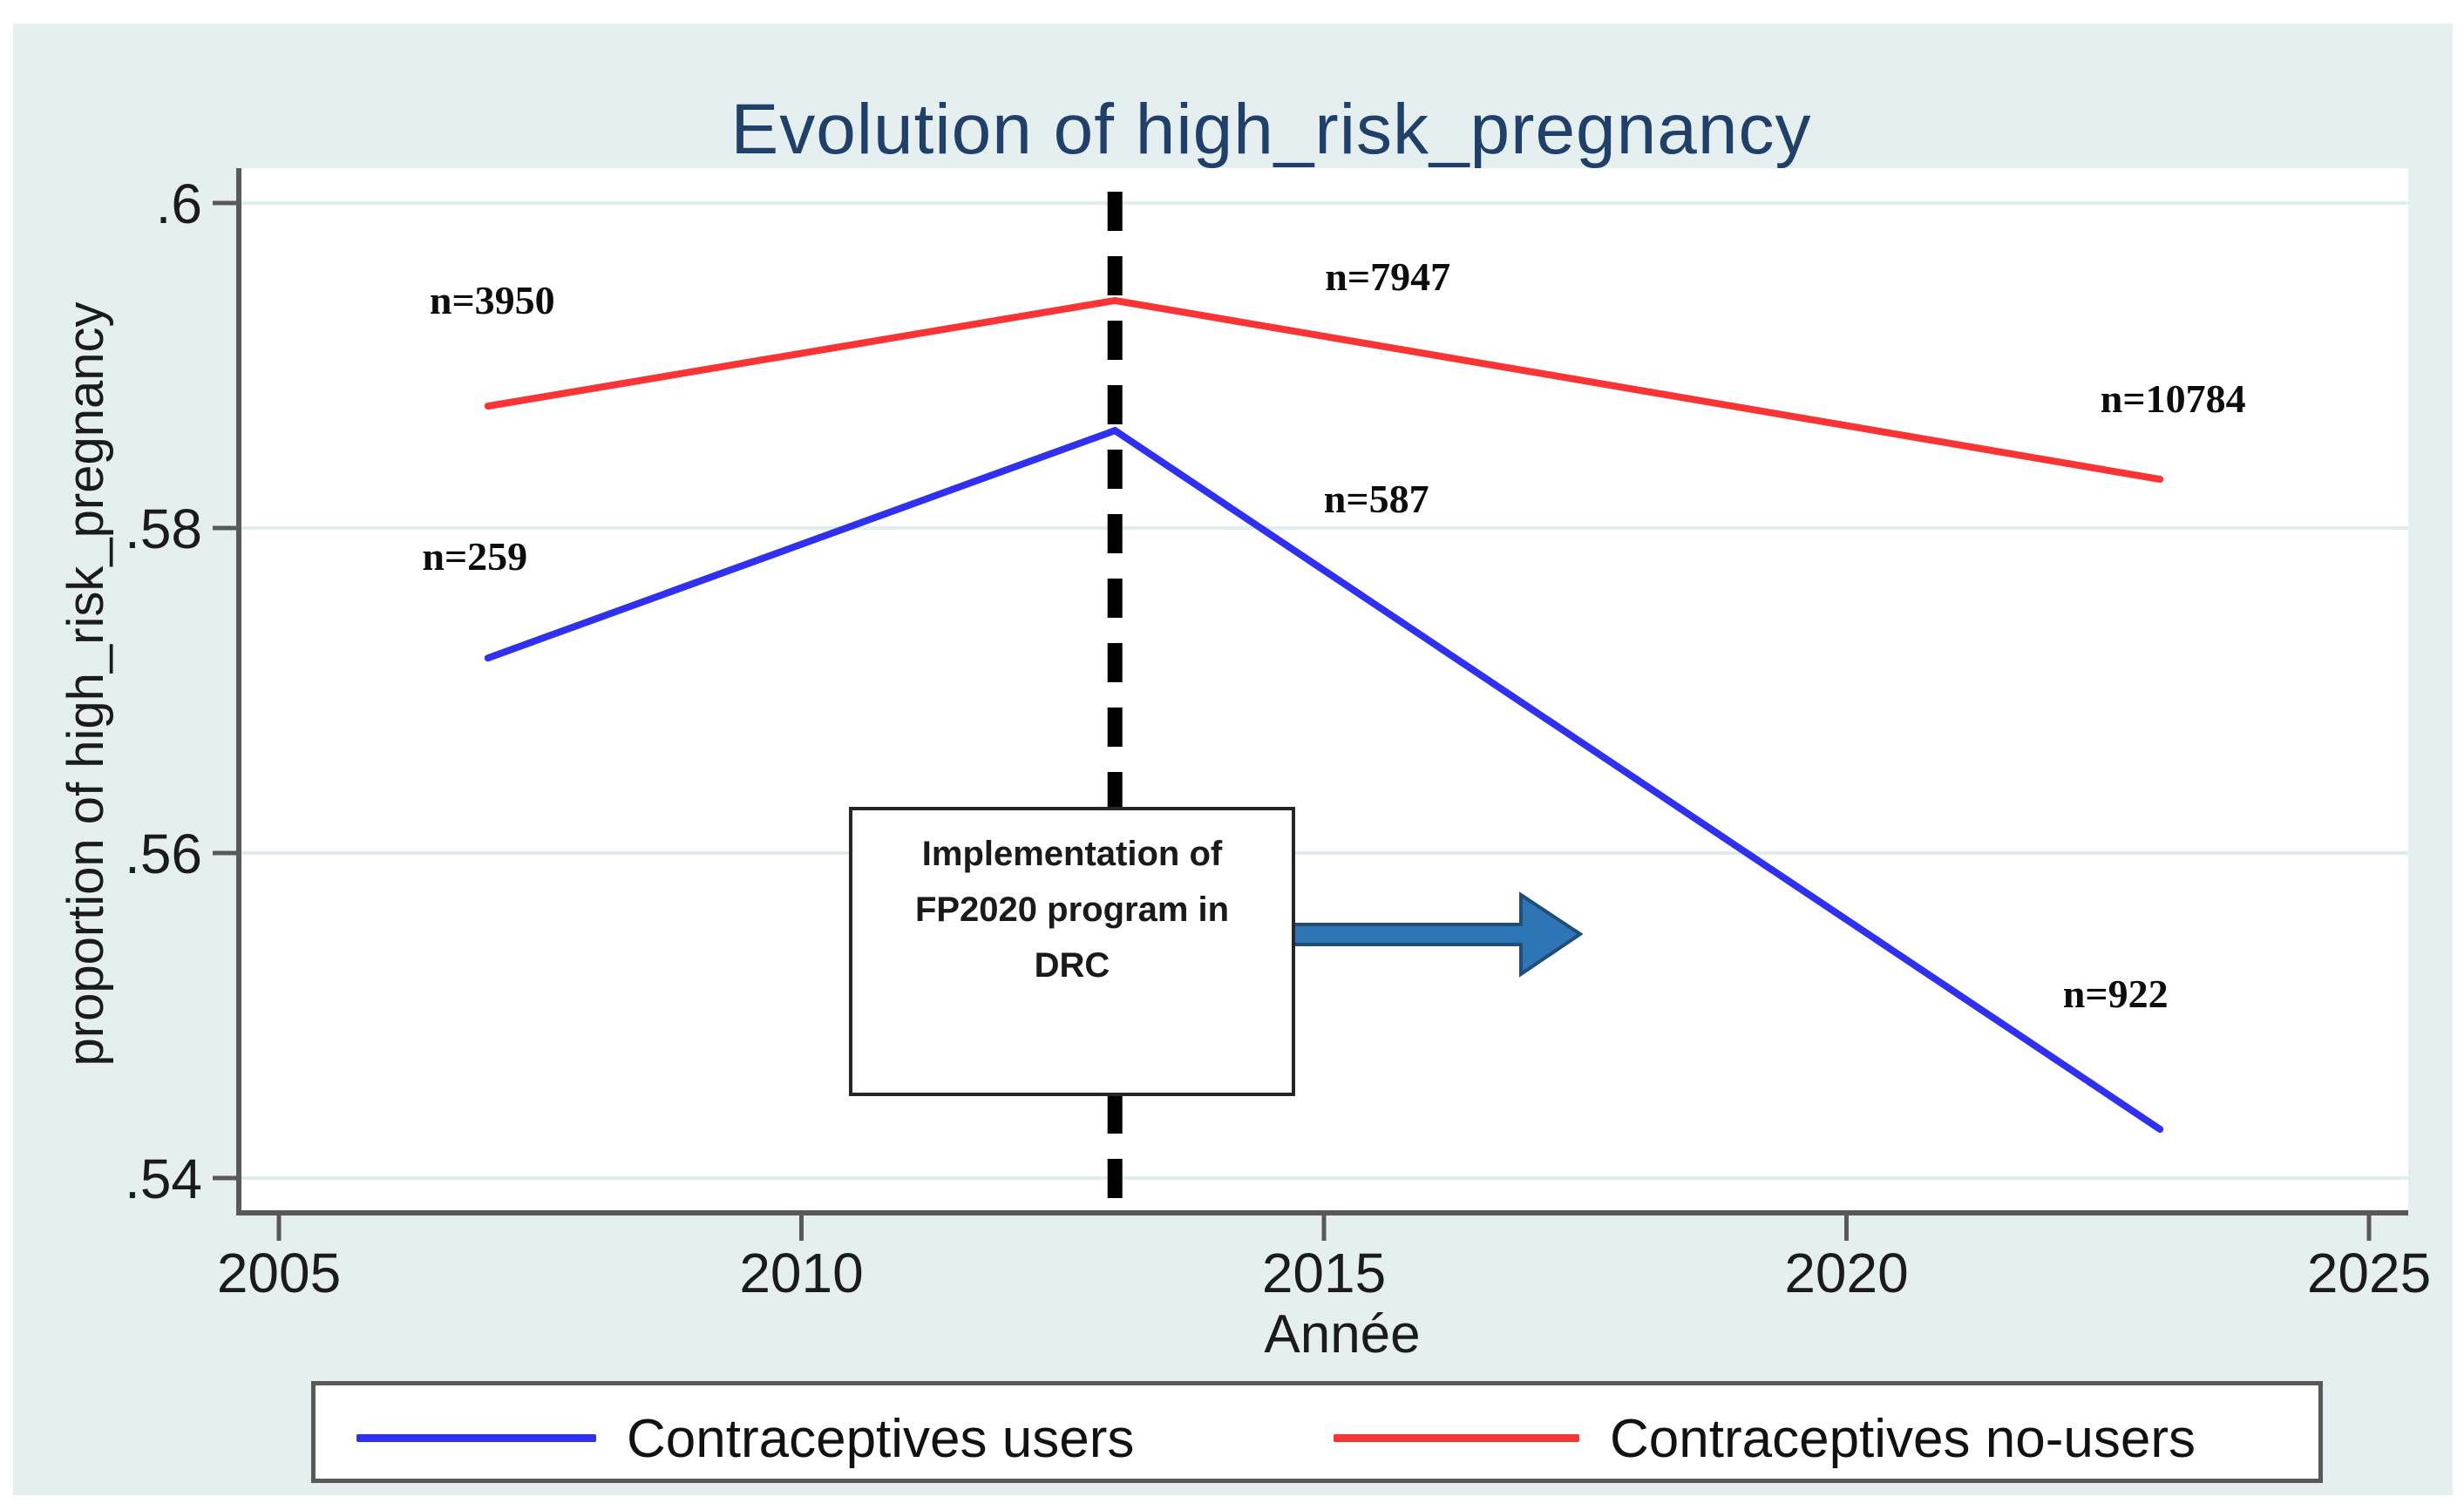 The width and height of the screenshot is (2464, 1510). What do you see at coordinates (1324, 390) in the screenshot?
I see `series-line-contraceptives-no-users` at bounding box center [1324, 390].